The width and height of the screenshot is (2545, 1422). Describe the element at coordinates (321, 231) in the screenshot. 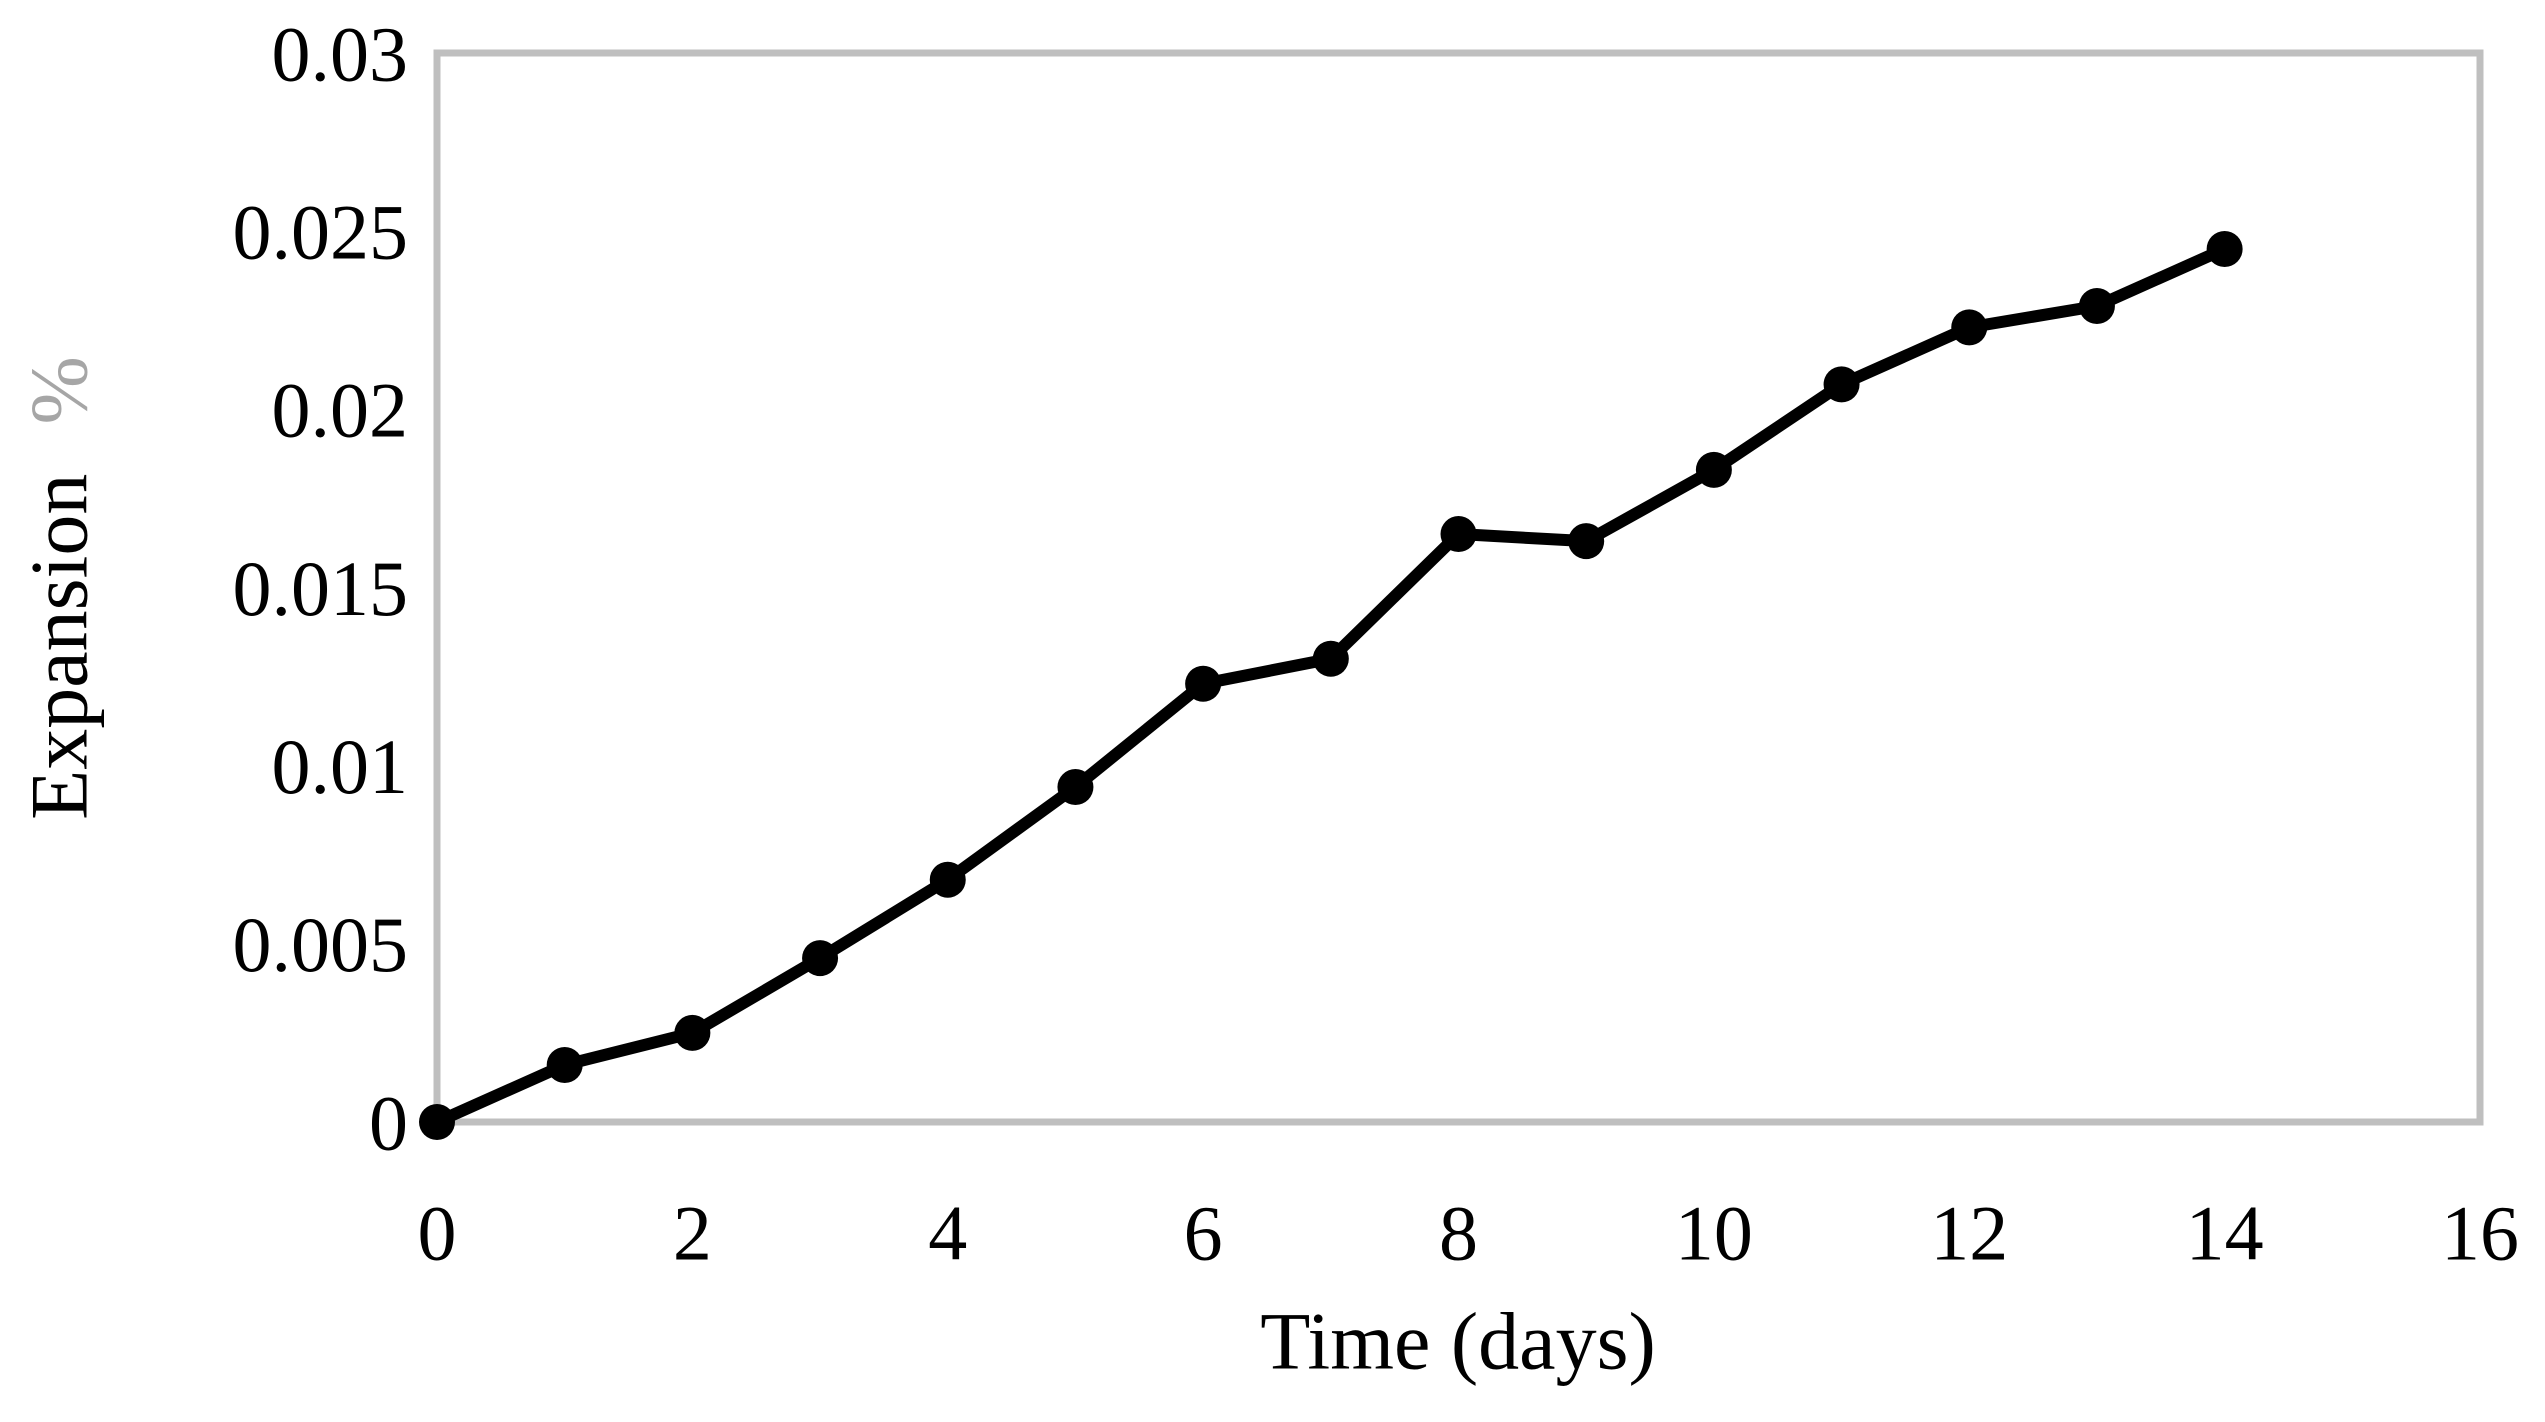

I see `y-tick-label: 0.025` at that location.